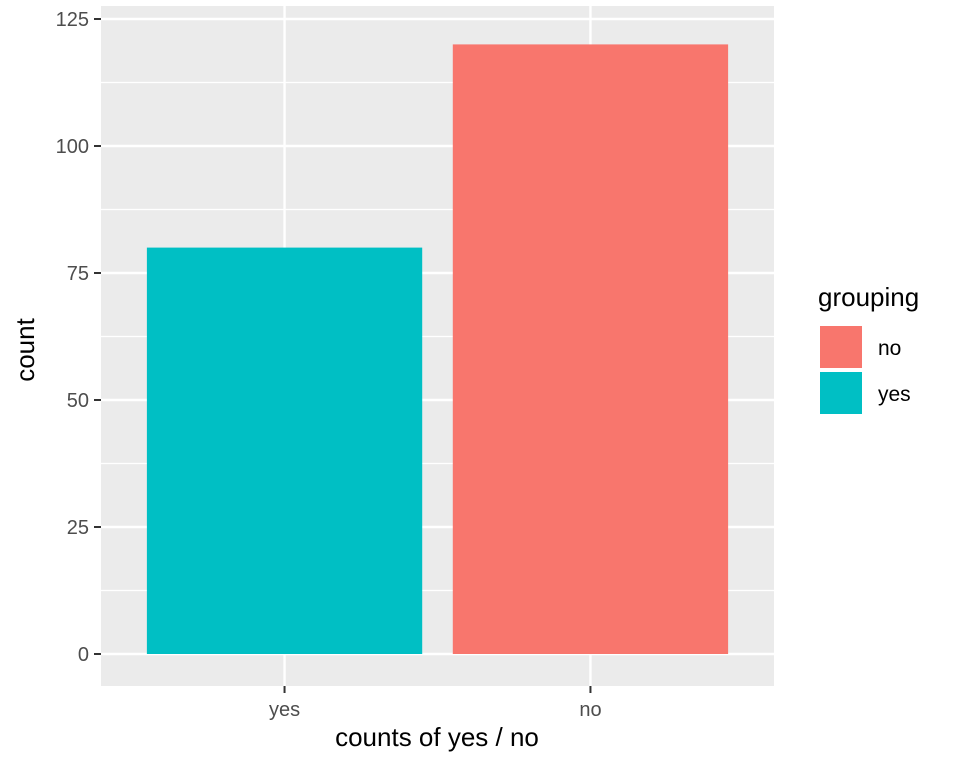  I want to click on legend-title: grouping, so click(868, 297).